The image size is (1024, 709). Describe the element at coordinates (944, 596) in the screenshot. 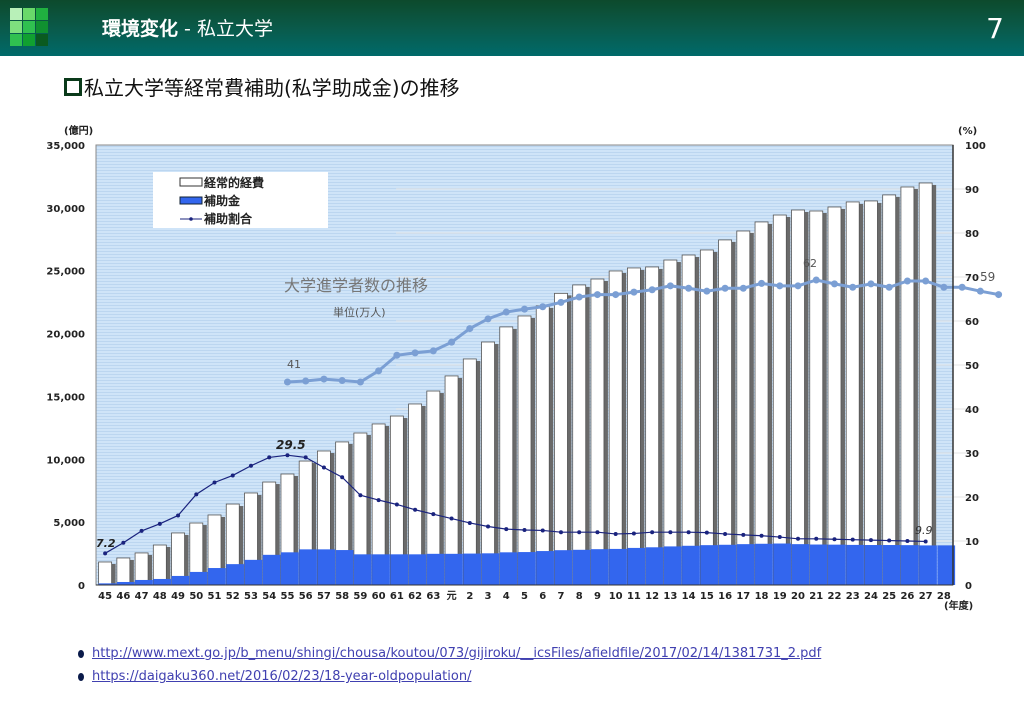

I see `x-axis-tick-label: 28` at that location.